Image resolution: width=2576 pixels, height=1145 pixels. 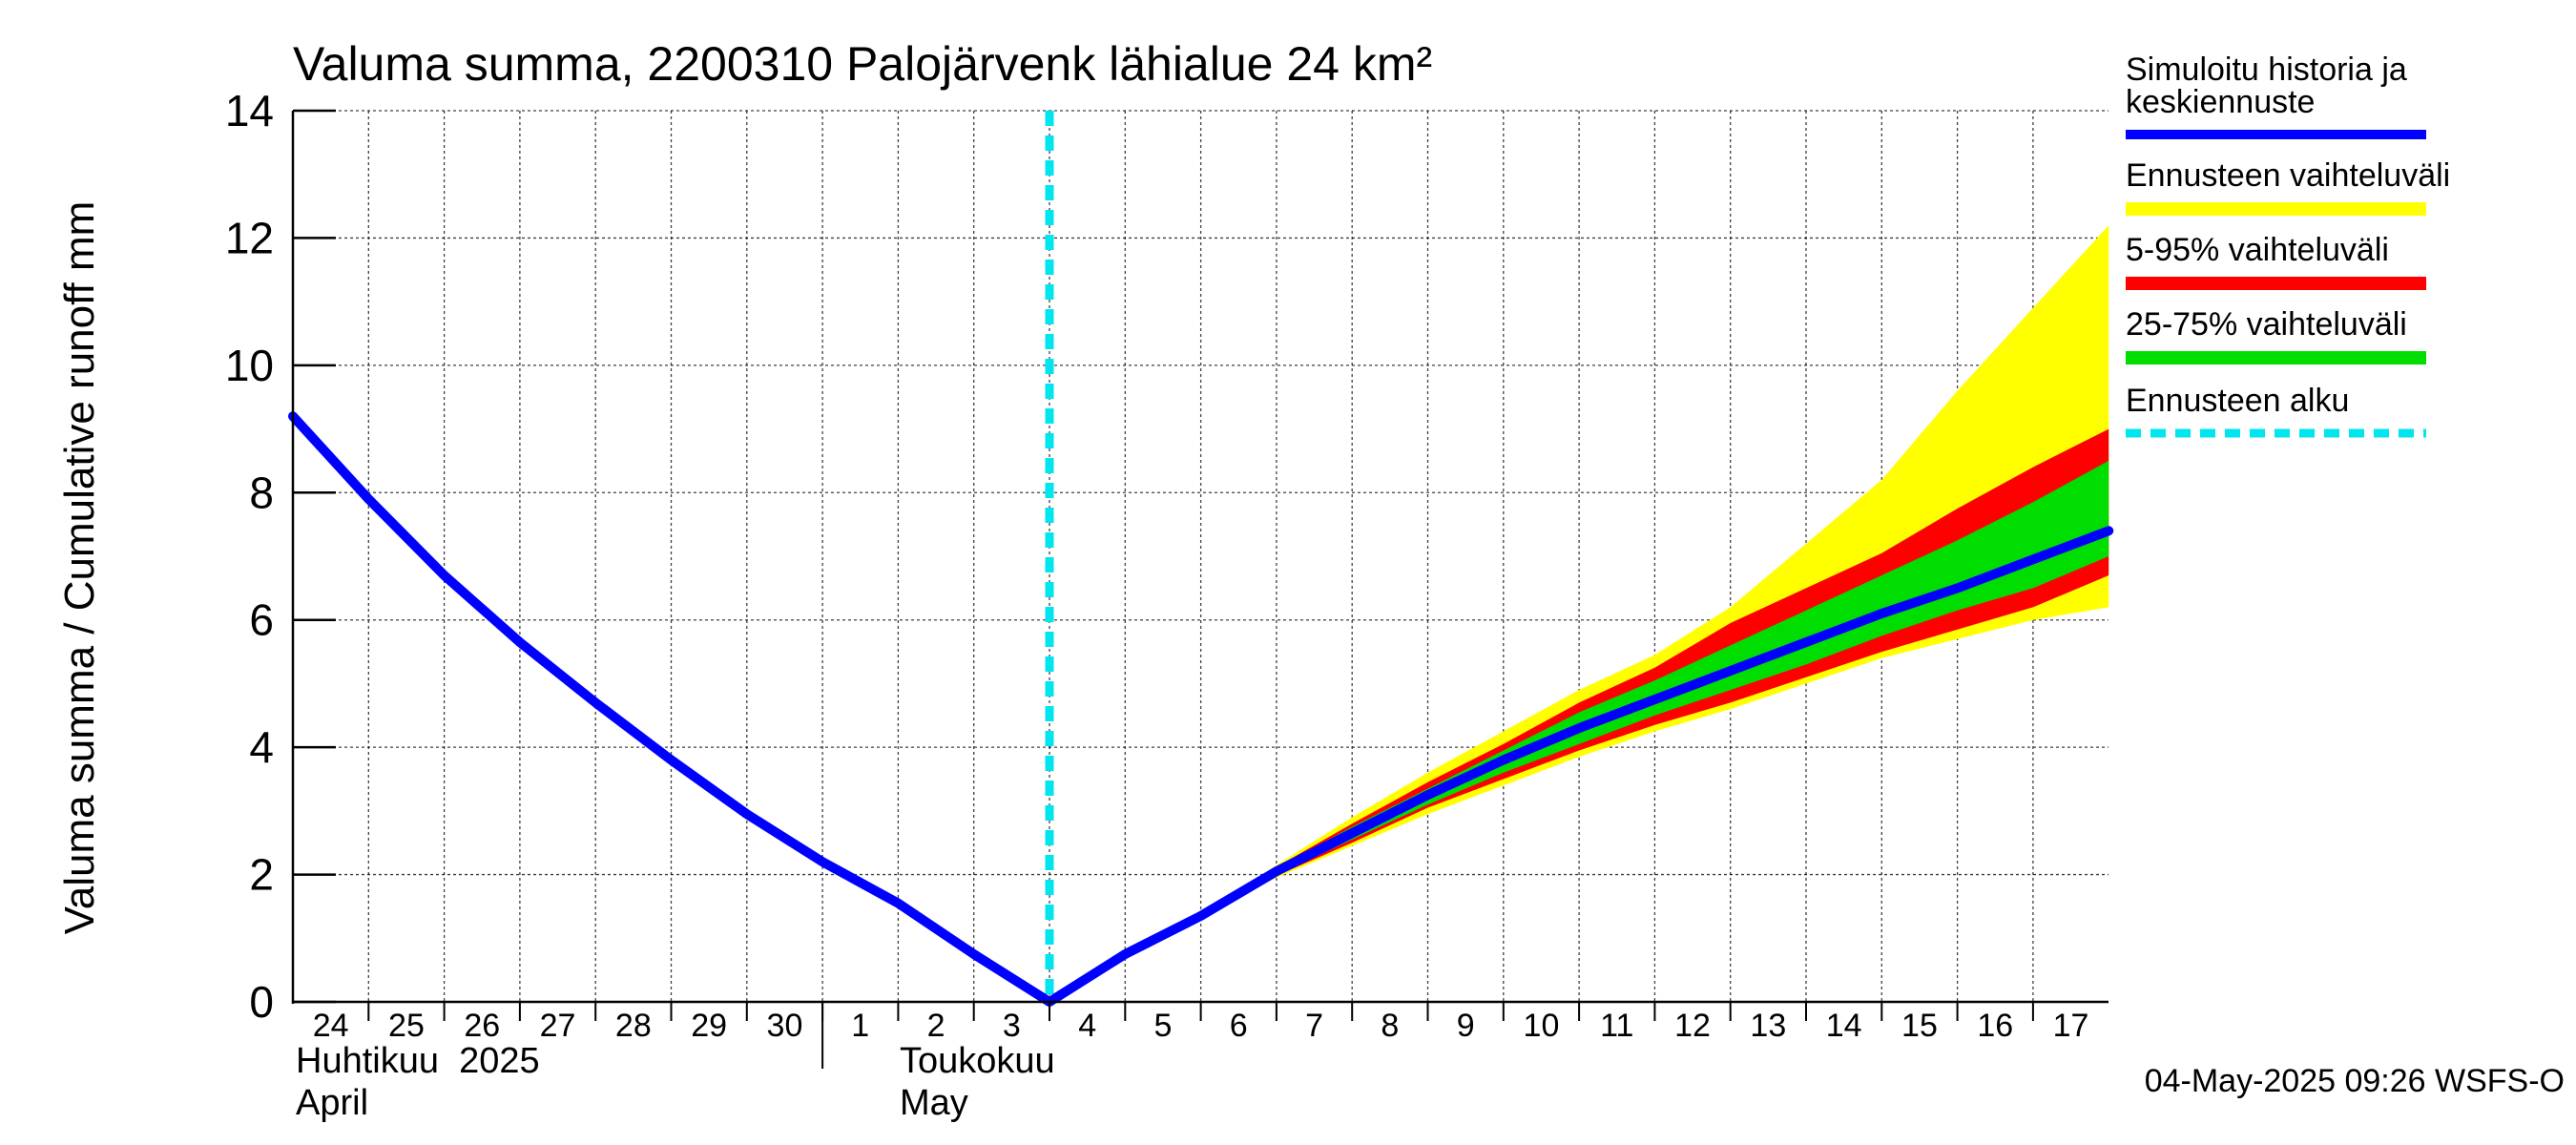 What do you see at coordinates (936, 1026) in the screenshot?
I see `x-tick-label: 2` at bounding box center [936, 1026].